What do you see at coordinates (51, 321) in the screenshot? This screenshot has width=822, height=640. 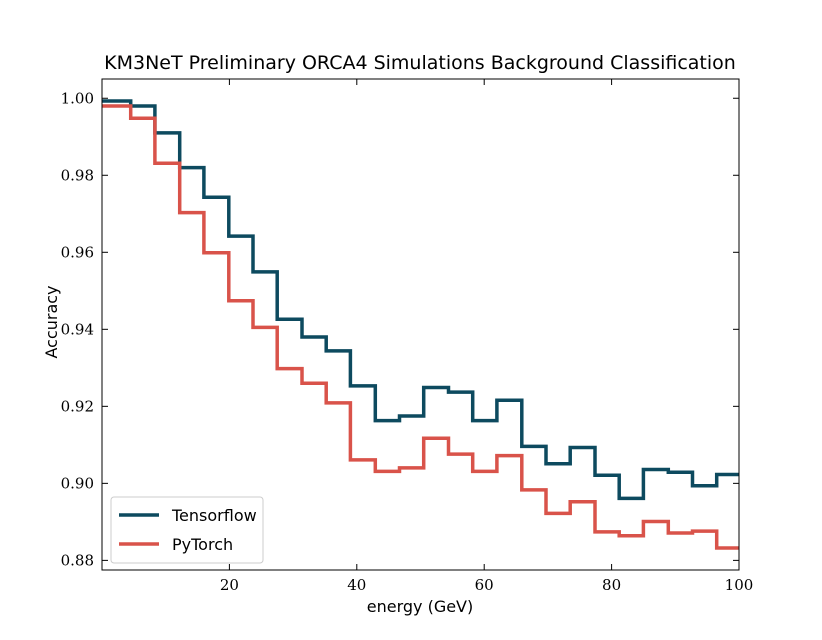 I see `y-axis-label: Accuracy` at bounding box center [51, 321].